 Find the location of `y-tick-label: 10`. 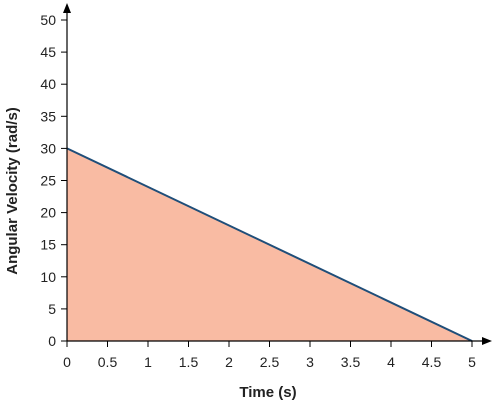

y-tick-label: 10 is located at coordinates (48, 277).